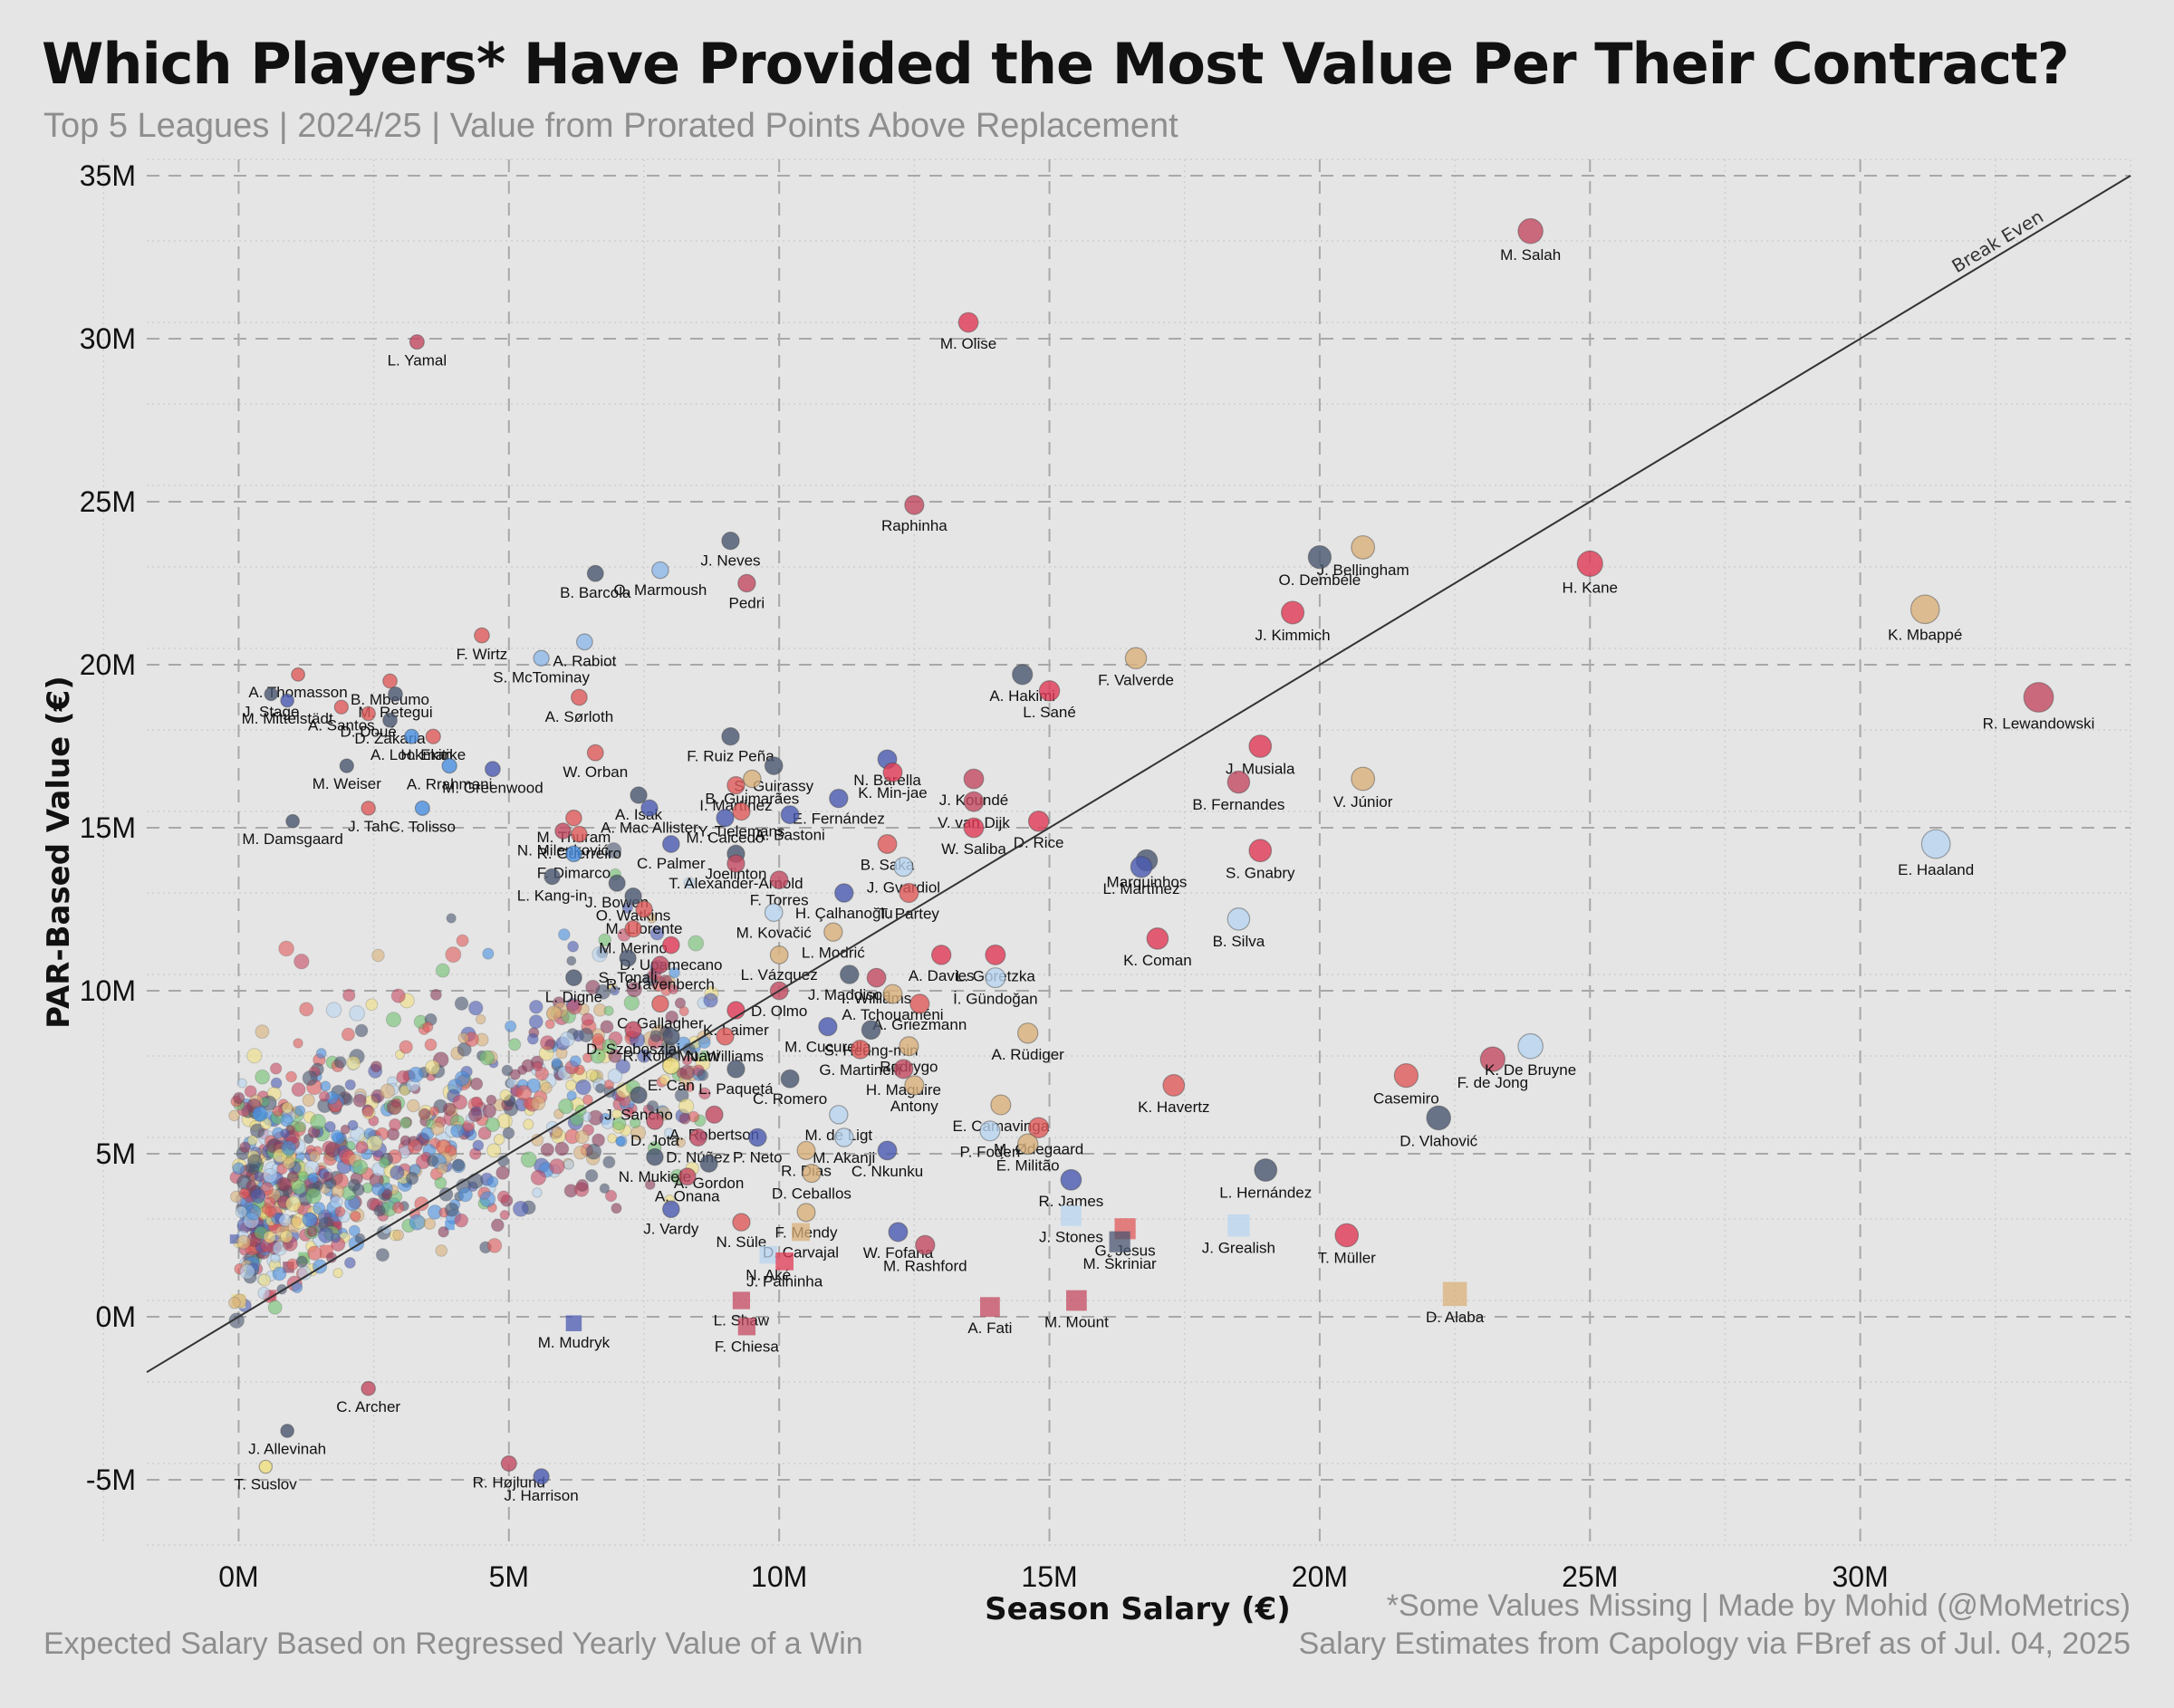 This screenshot has height=1708, width=2174. What do you see at coordinates (509, 1576) in the screenshot?
I see `x-tick-label: 5M` at bounding box center [509, 1576].